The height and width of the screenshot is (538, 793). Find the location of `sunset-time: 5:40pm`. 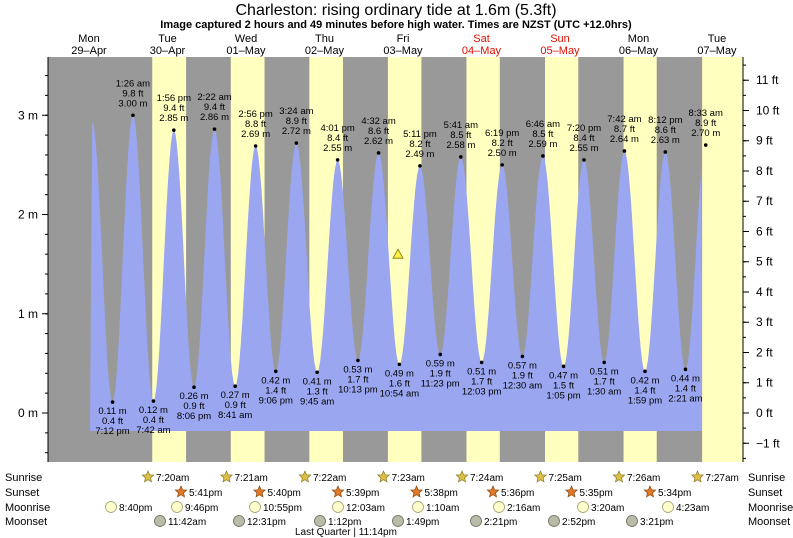

sunset-time: 5:40pm is located at coordinates (284, 493).